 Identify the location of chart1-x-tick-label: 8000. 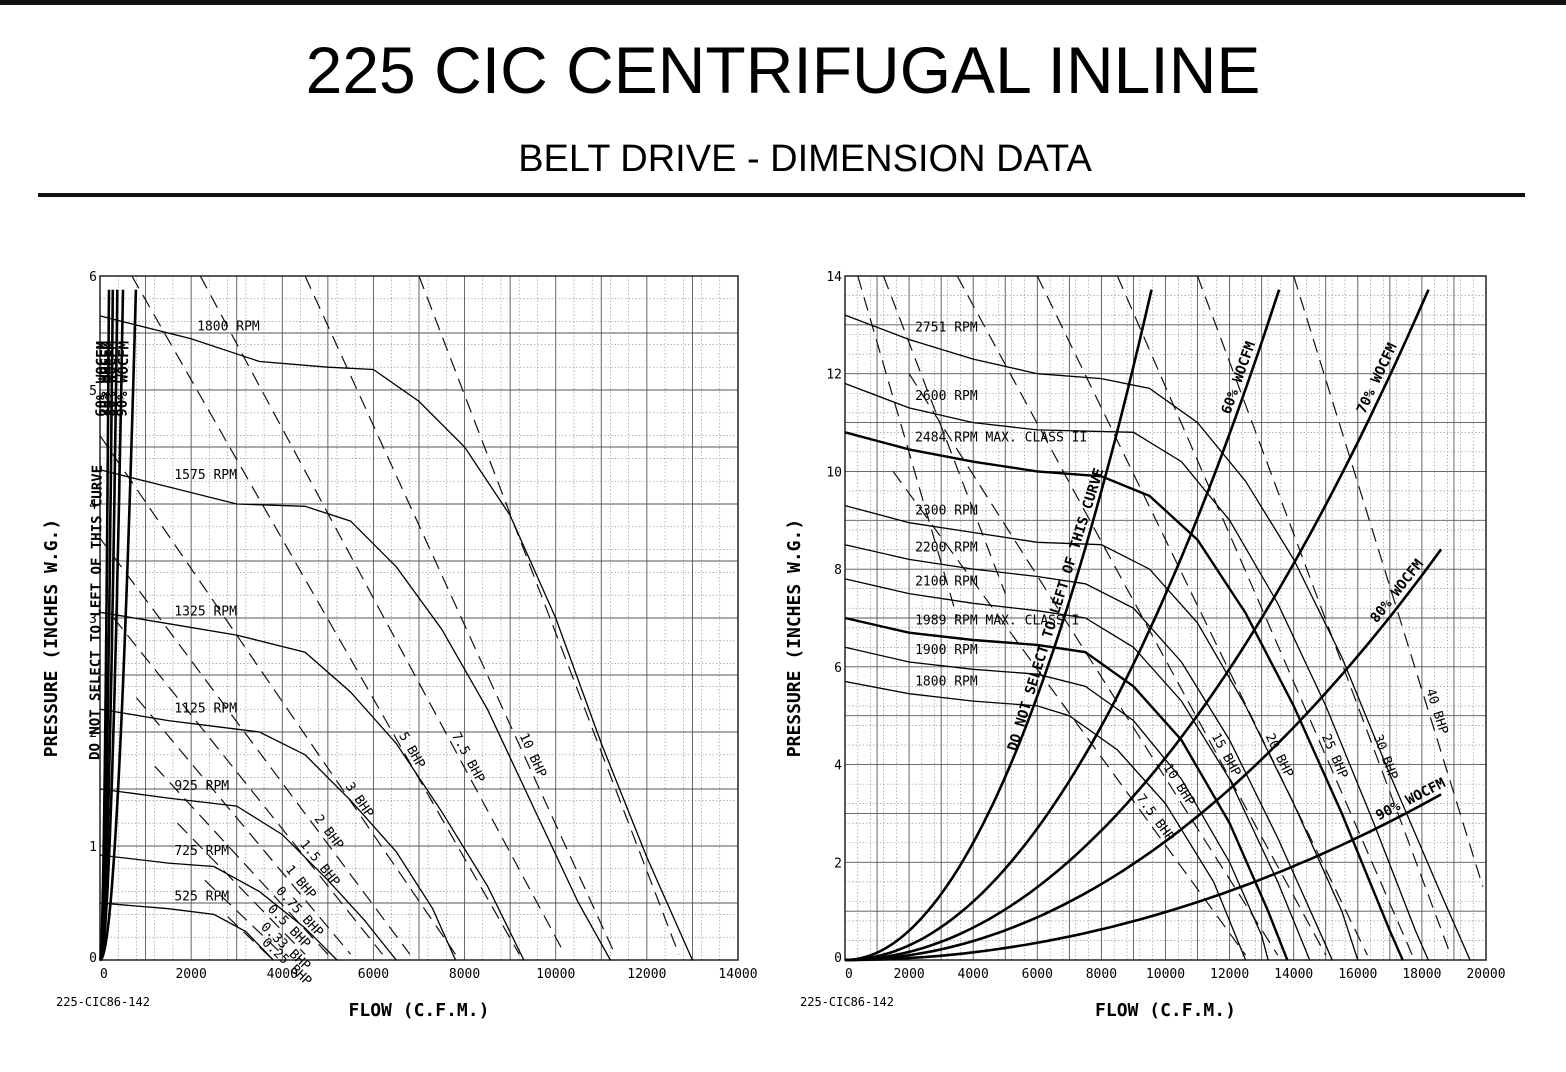
(464, 974).